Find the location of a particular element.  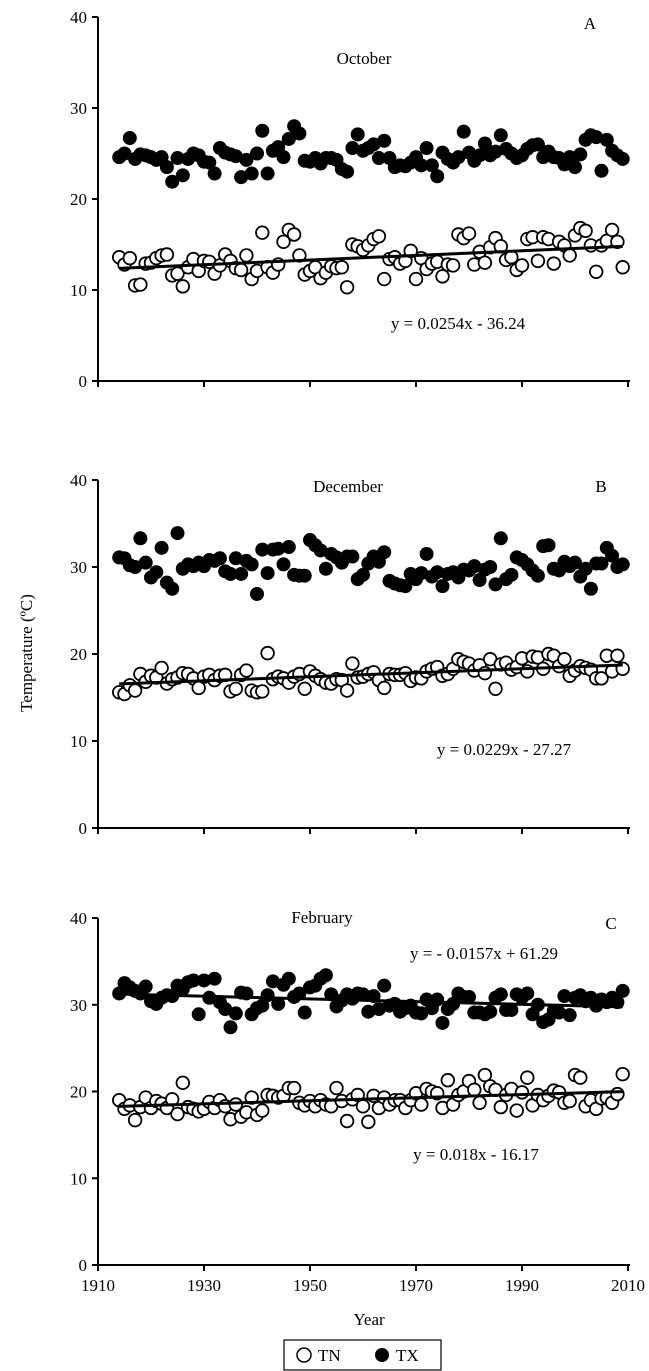

panel-title: October is located at coordinates (364, 58).